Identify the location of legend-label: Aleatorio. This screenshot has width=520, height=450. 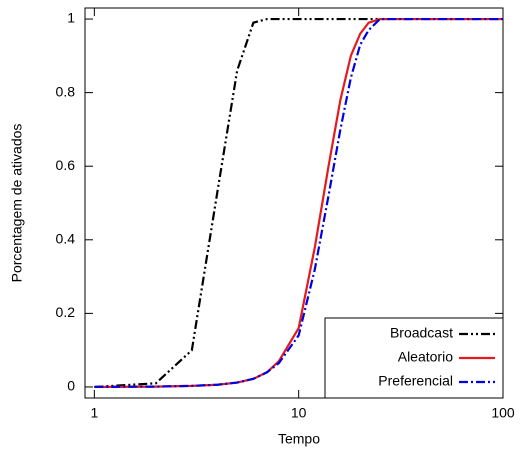
(425, 357).